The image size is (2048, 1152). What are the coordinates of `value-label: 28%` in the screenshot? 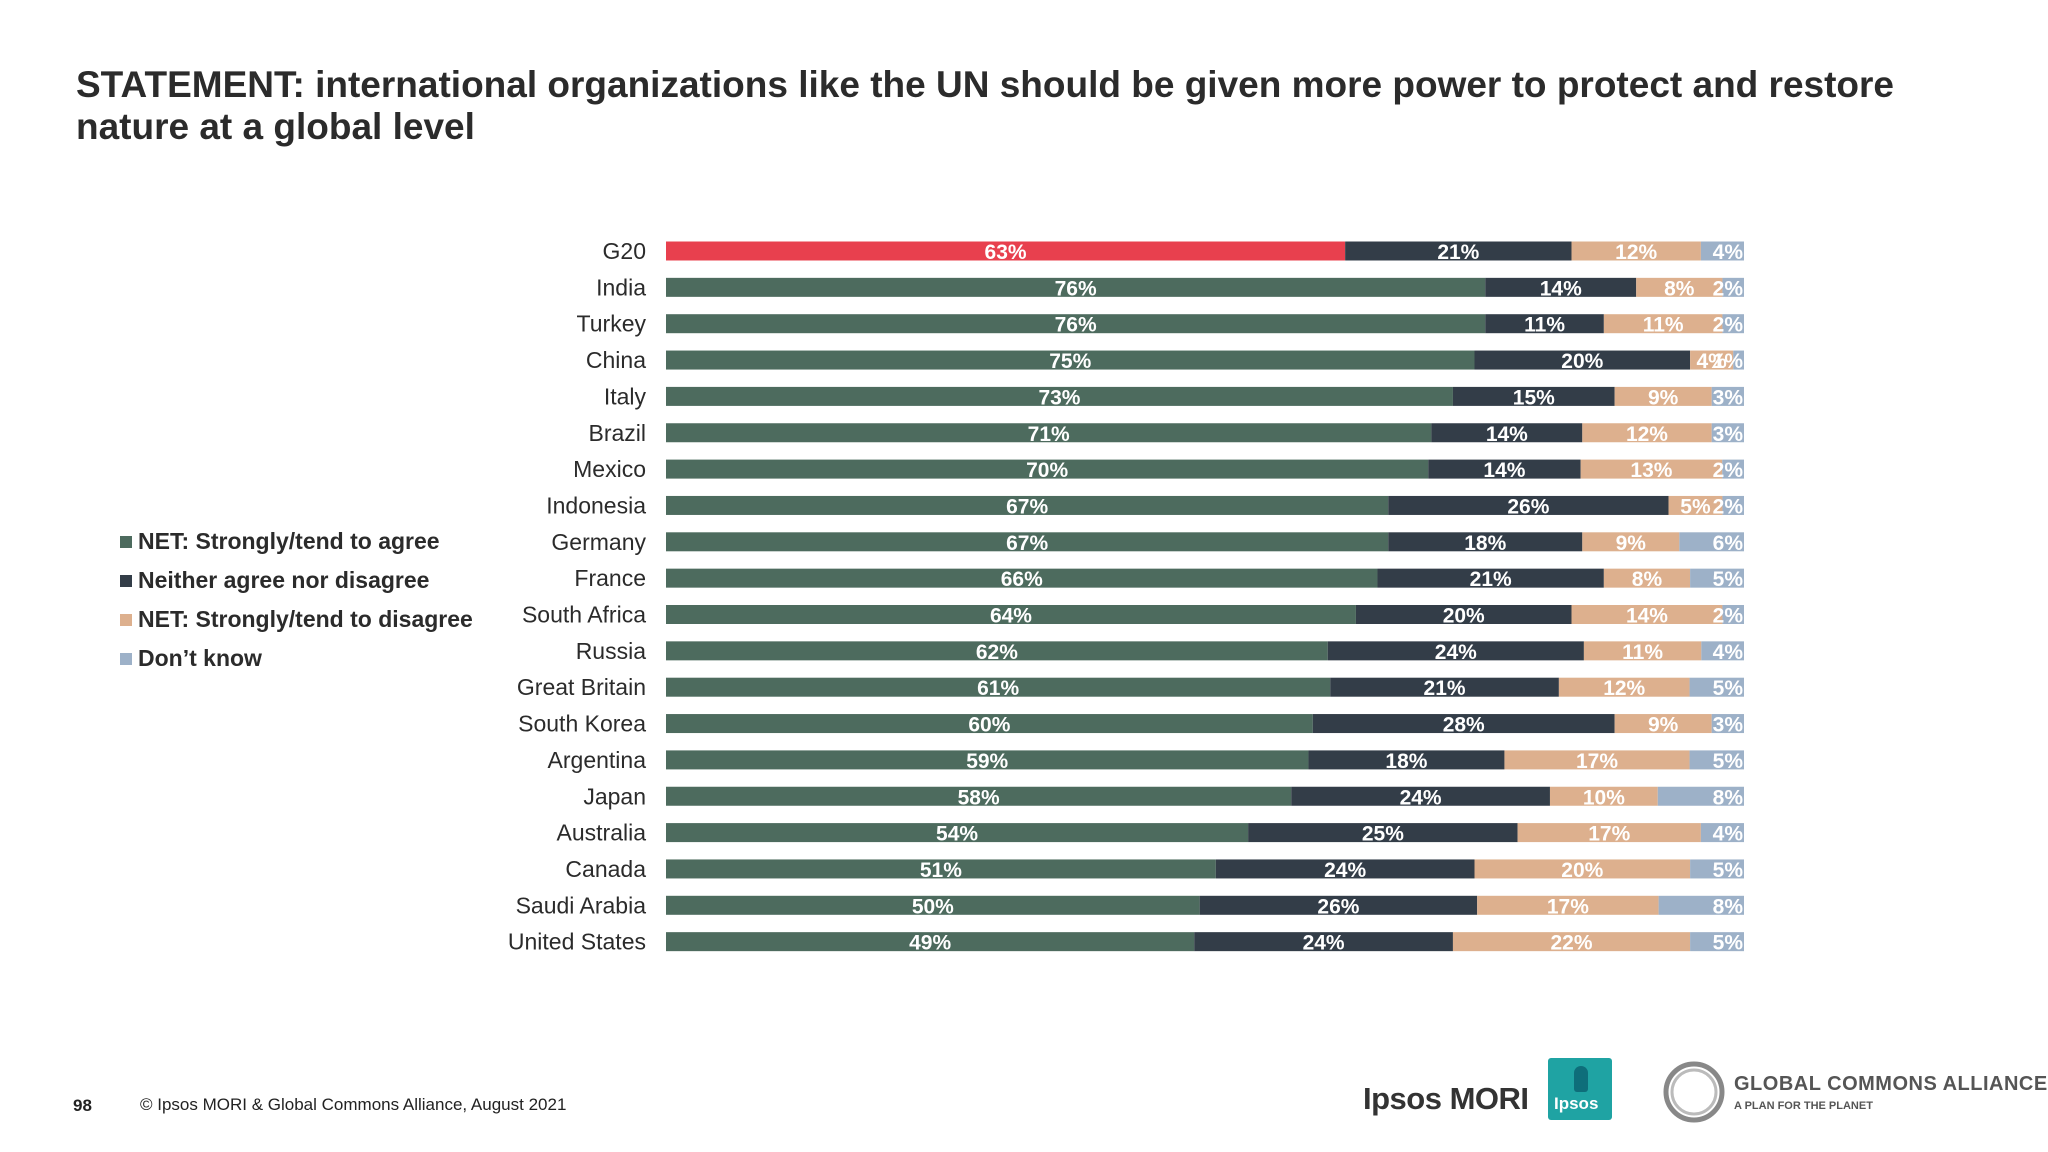 It's located at (1464, 725).